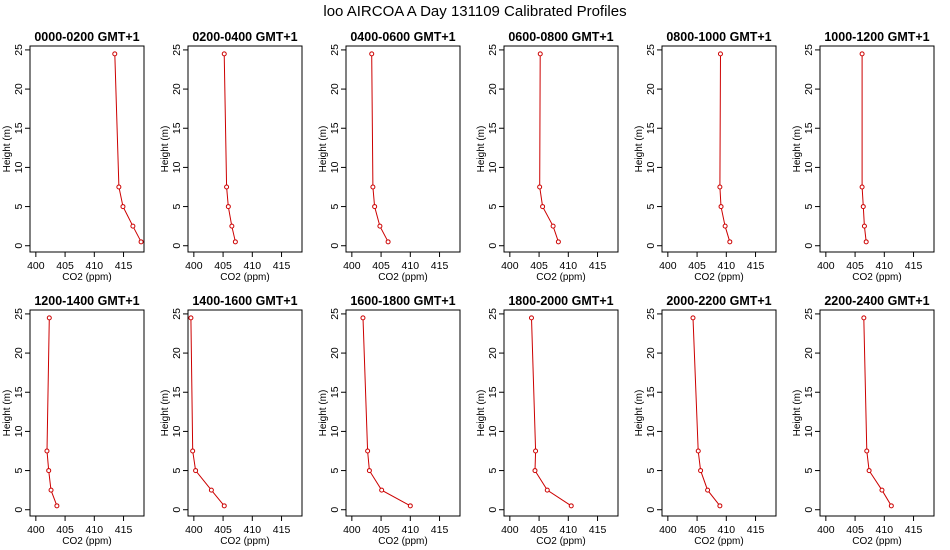  Describe the element at coordinates (718, 37) in the screenshot. I see `panel-title: 0800-1000 GMT+1` at that location.